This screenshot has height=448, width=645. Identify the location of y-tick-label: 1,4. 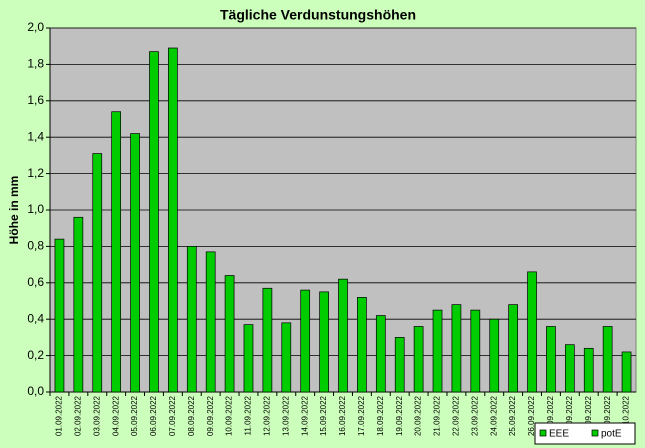
(35, 136).